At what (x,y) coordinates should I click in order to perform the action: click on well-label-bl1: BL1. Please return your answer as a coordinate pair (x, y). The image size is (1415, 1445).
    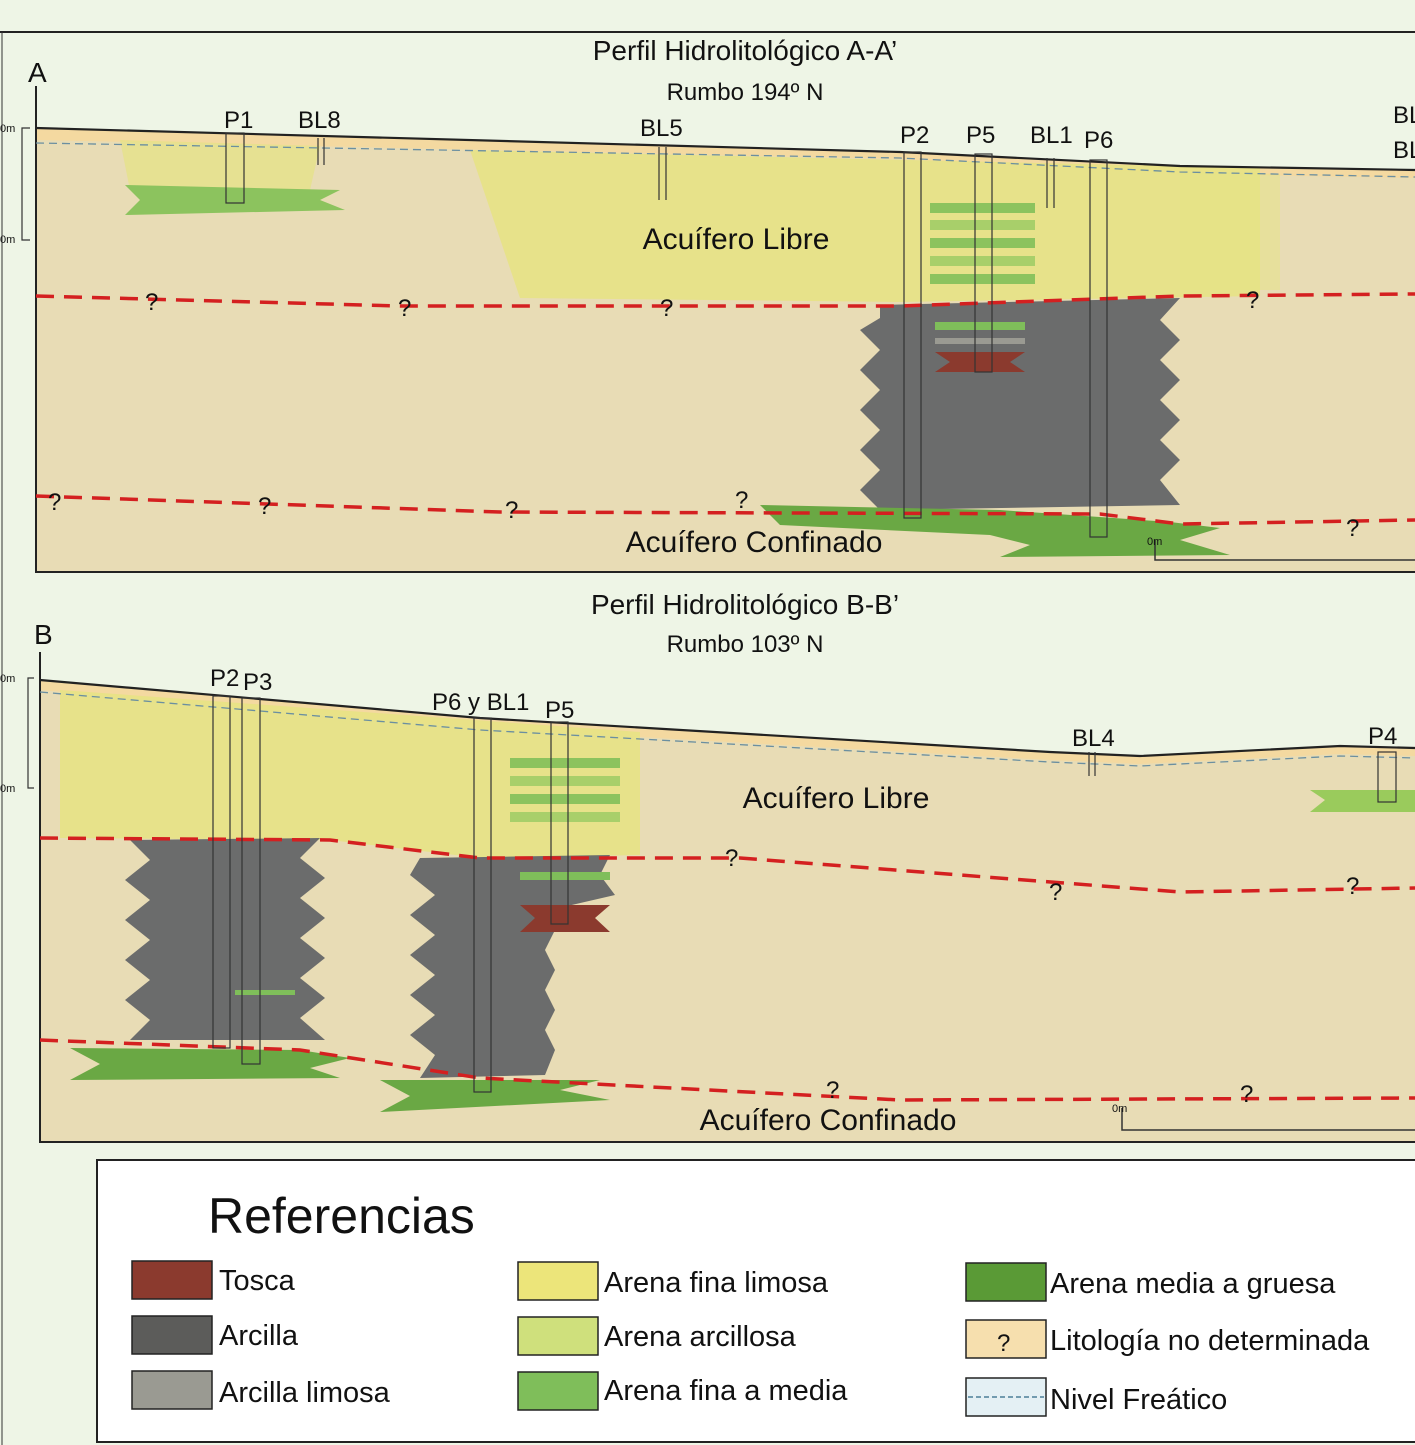
    Looking at the image, I should click on (1051, 135).